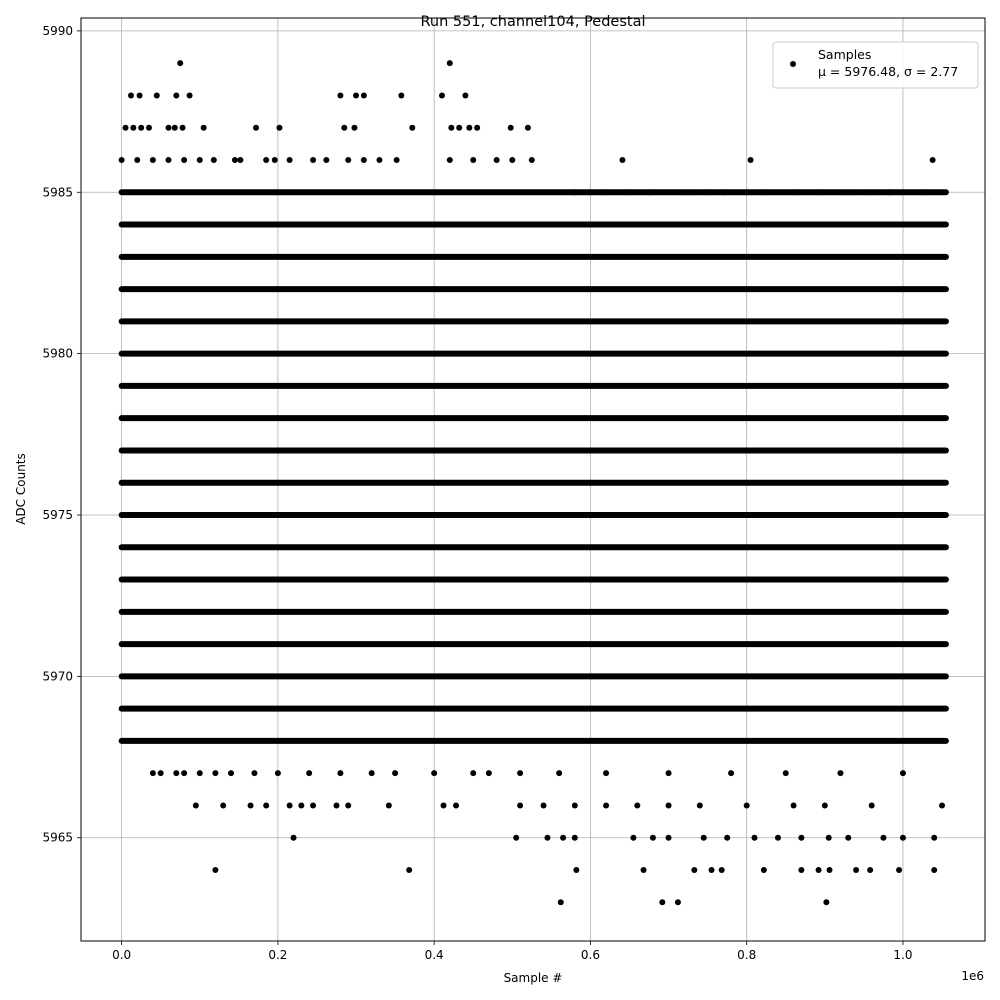 This screenshot has height=1000, width=1000. Describe the element at coordinates (972, 976) in the screenshot. I see `x-axis-multiplier: 1e6` at that location.